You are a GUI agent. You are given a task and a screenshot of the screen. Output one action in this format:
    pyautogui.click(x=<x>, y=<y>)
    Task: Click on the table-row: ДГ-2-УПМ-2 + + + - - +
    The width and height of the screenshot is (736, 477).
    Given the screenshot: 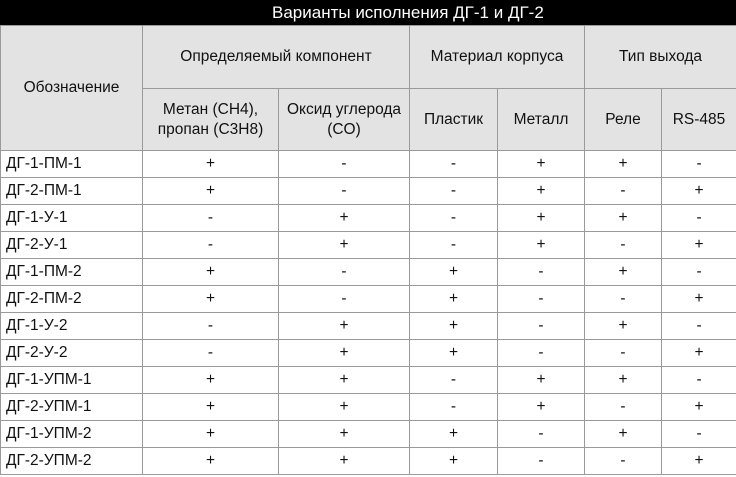 What is the action you would take?
    pyautogui.click(x=368, y=461)
    